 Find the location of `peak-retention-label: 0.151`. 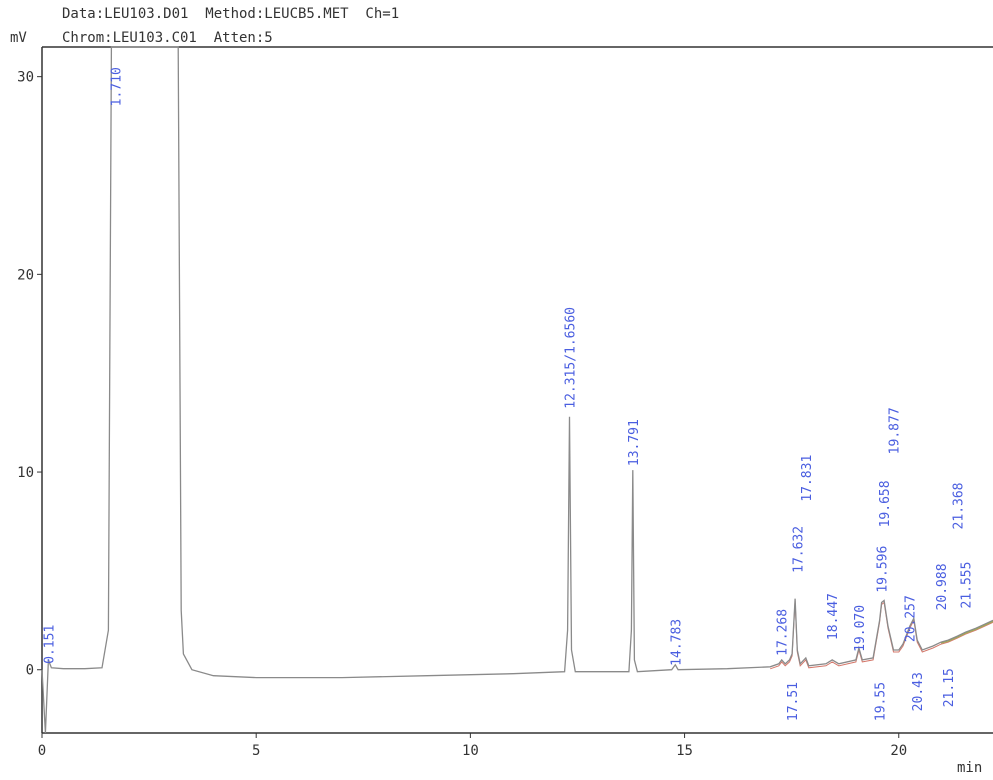

peak-retention-label: 0.151 is located at coordinates (50, 644).